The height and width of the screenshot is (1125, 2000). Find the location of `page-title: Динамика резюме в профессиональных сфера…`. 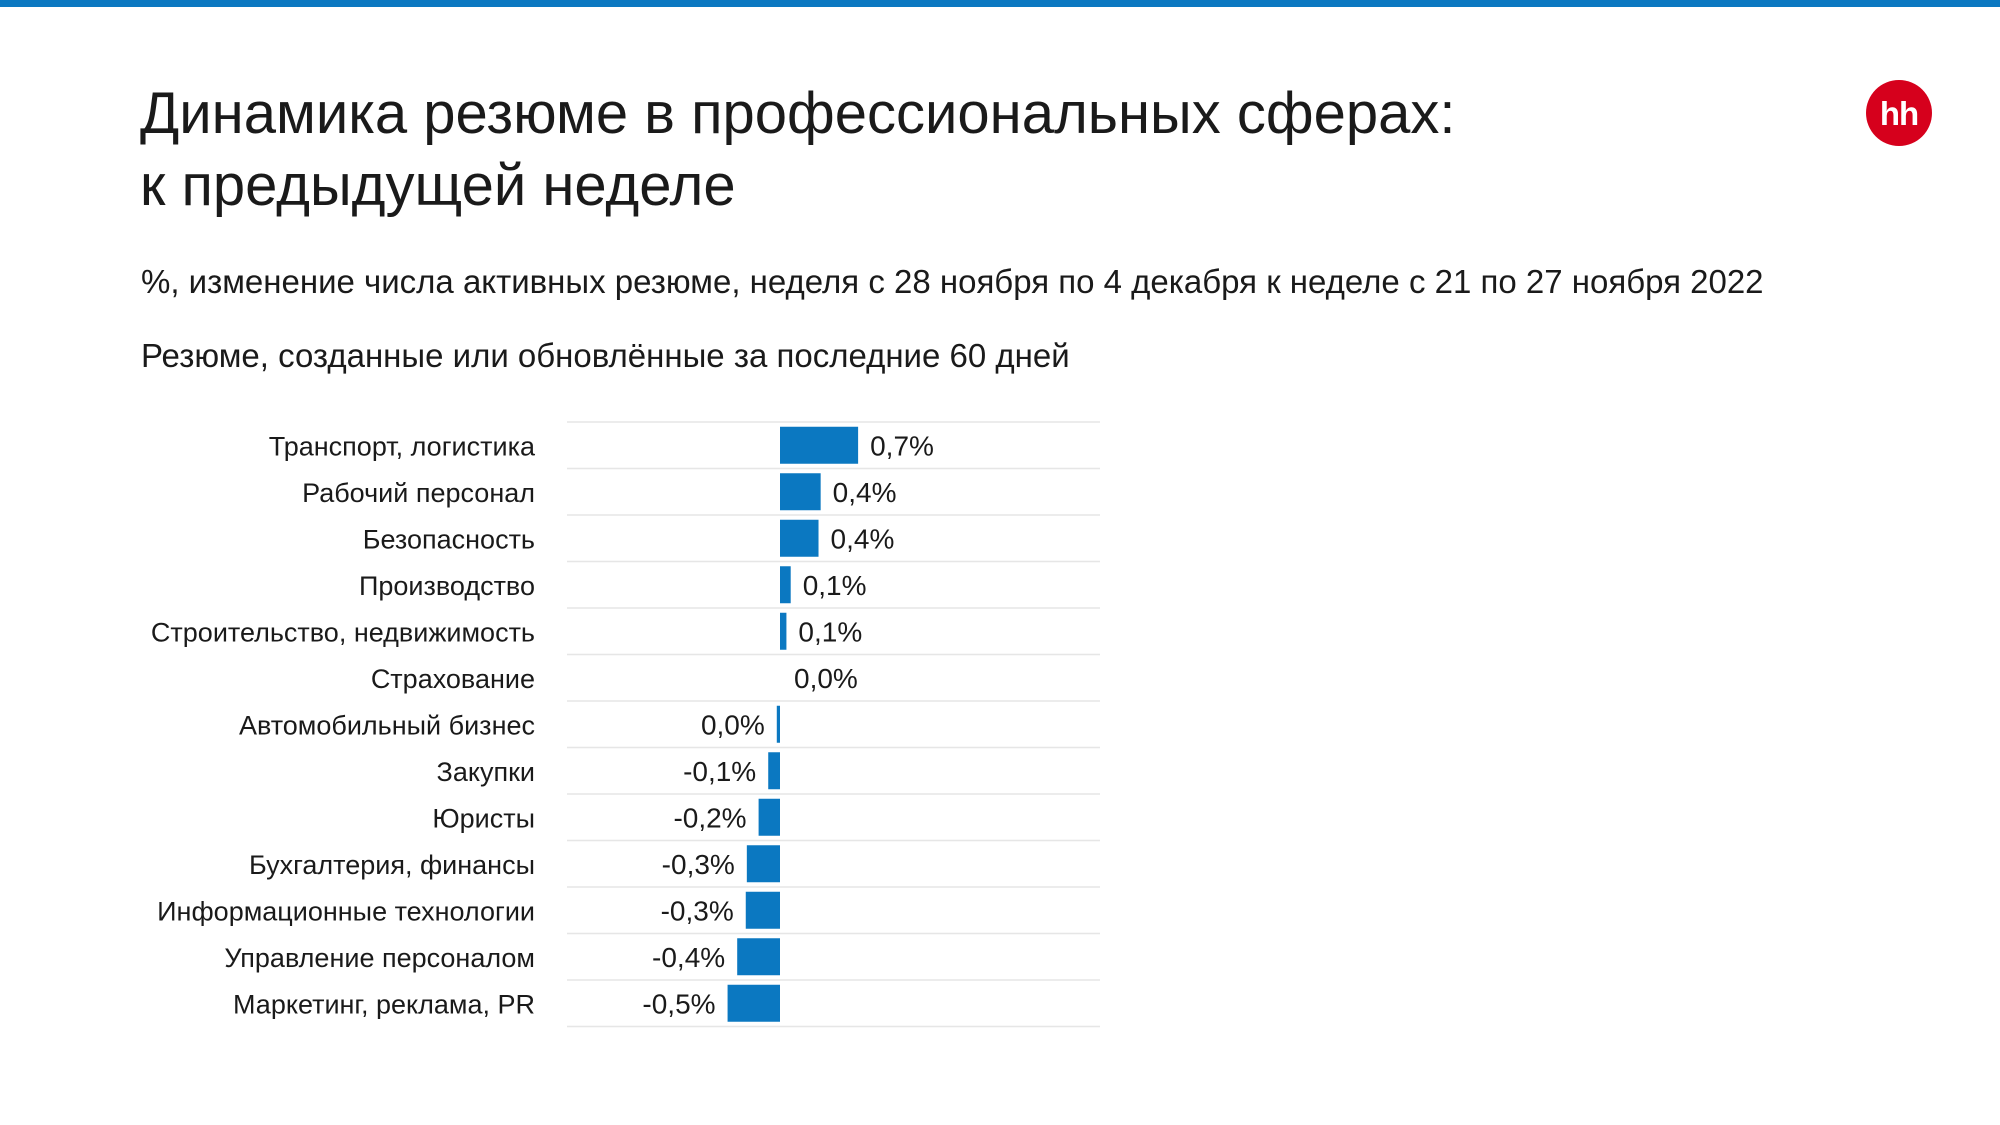

page-title: Динамика резюме в профессиональных сфера… is located at coordinates (940, 150).